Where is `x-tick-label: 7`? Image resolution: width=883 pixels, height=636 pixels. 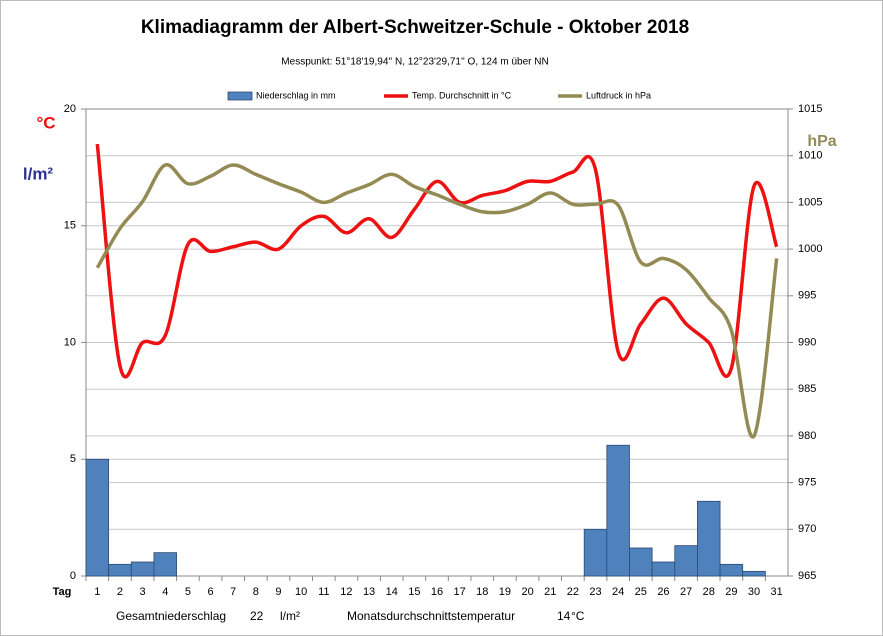 x-tick-label: 7 is located at coordinates (233, 592).